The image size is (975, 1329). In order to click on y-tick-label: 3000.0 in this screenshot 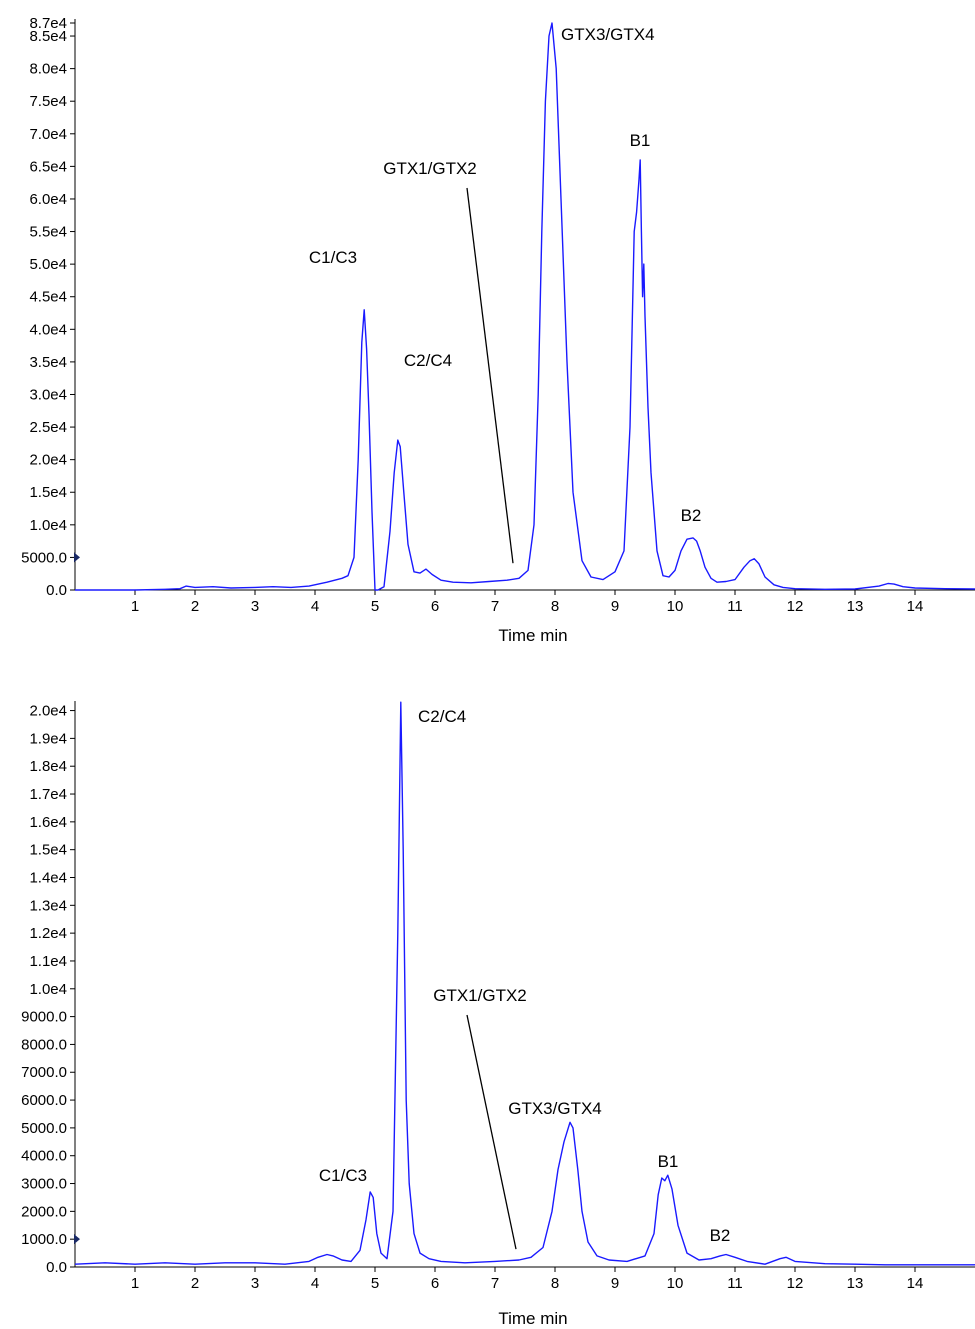, I will do `click(44, 1184)`.